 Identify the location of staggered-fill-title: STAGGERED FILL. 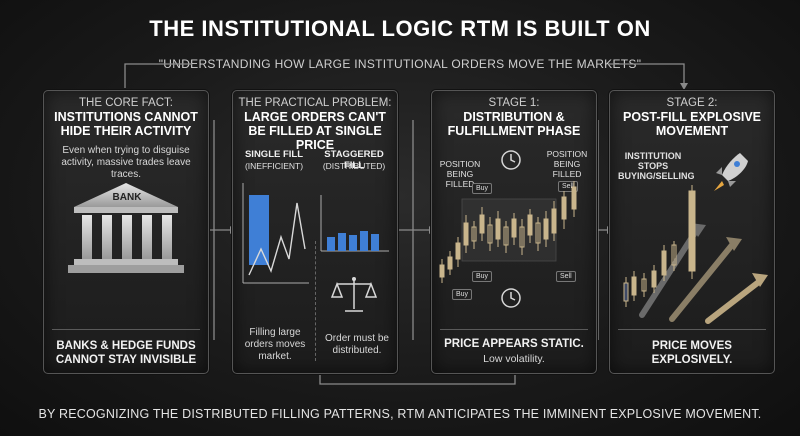
(354, 160).